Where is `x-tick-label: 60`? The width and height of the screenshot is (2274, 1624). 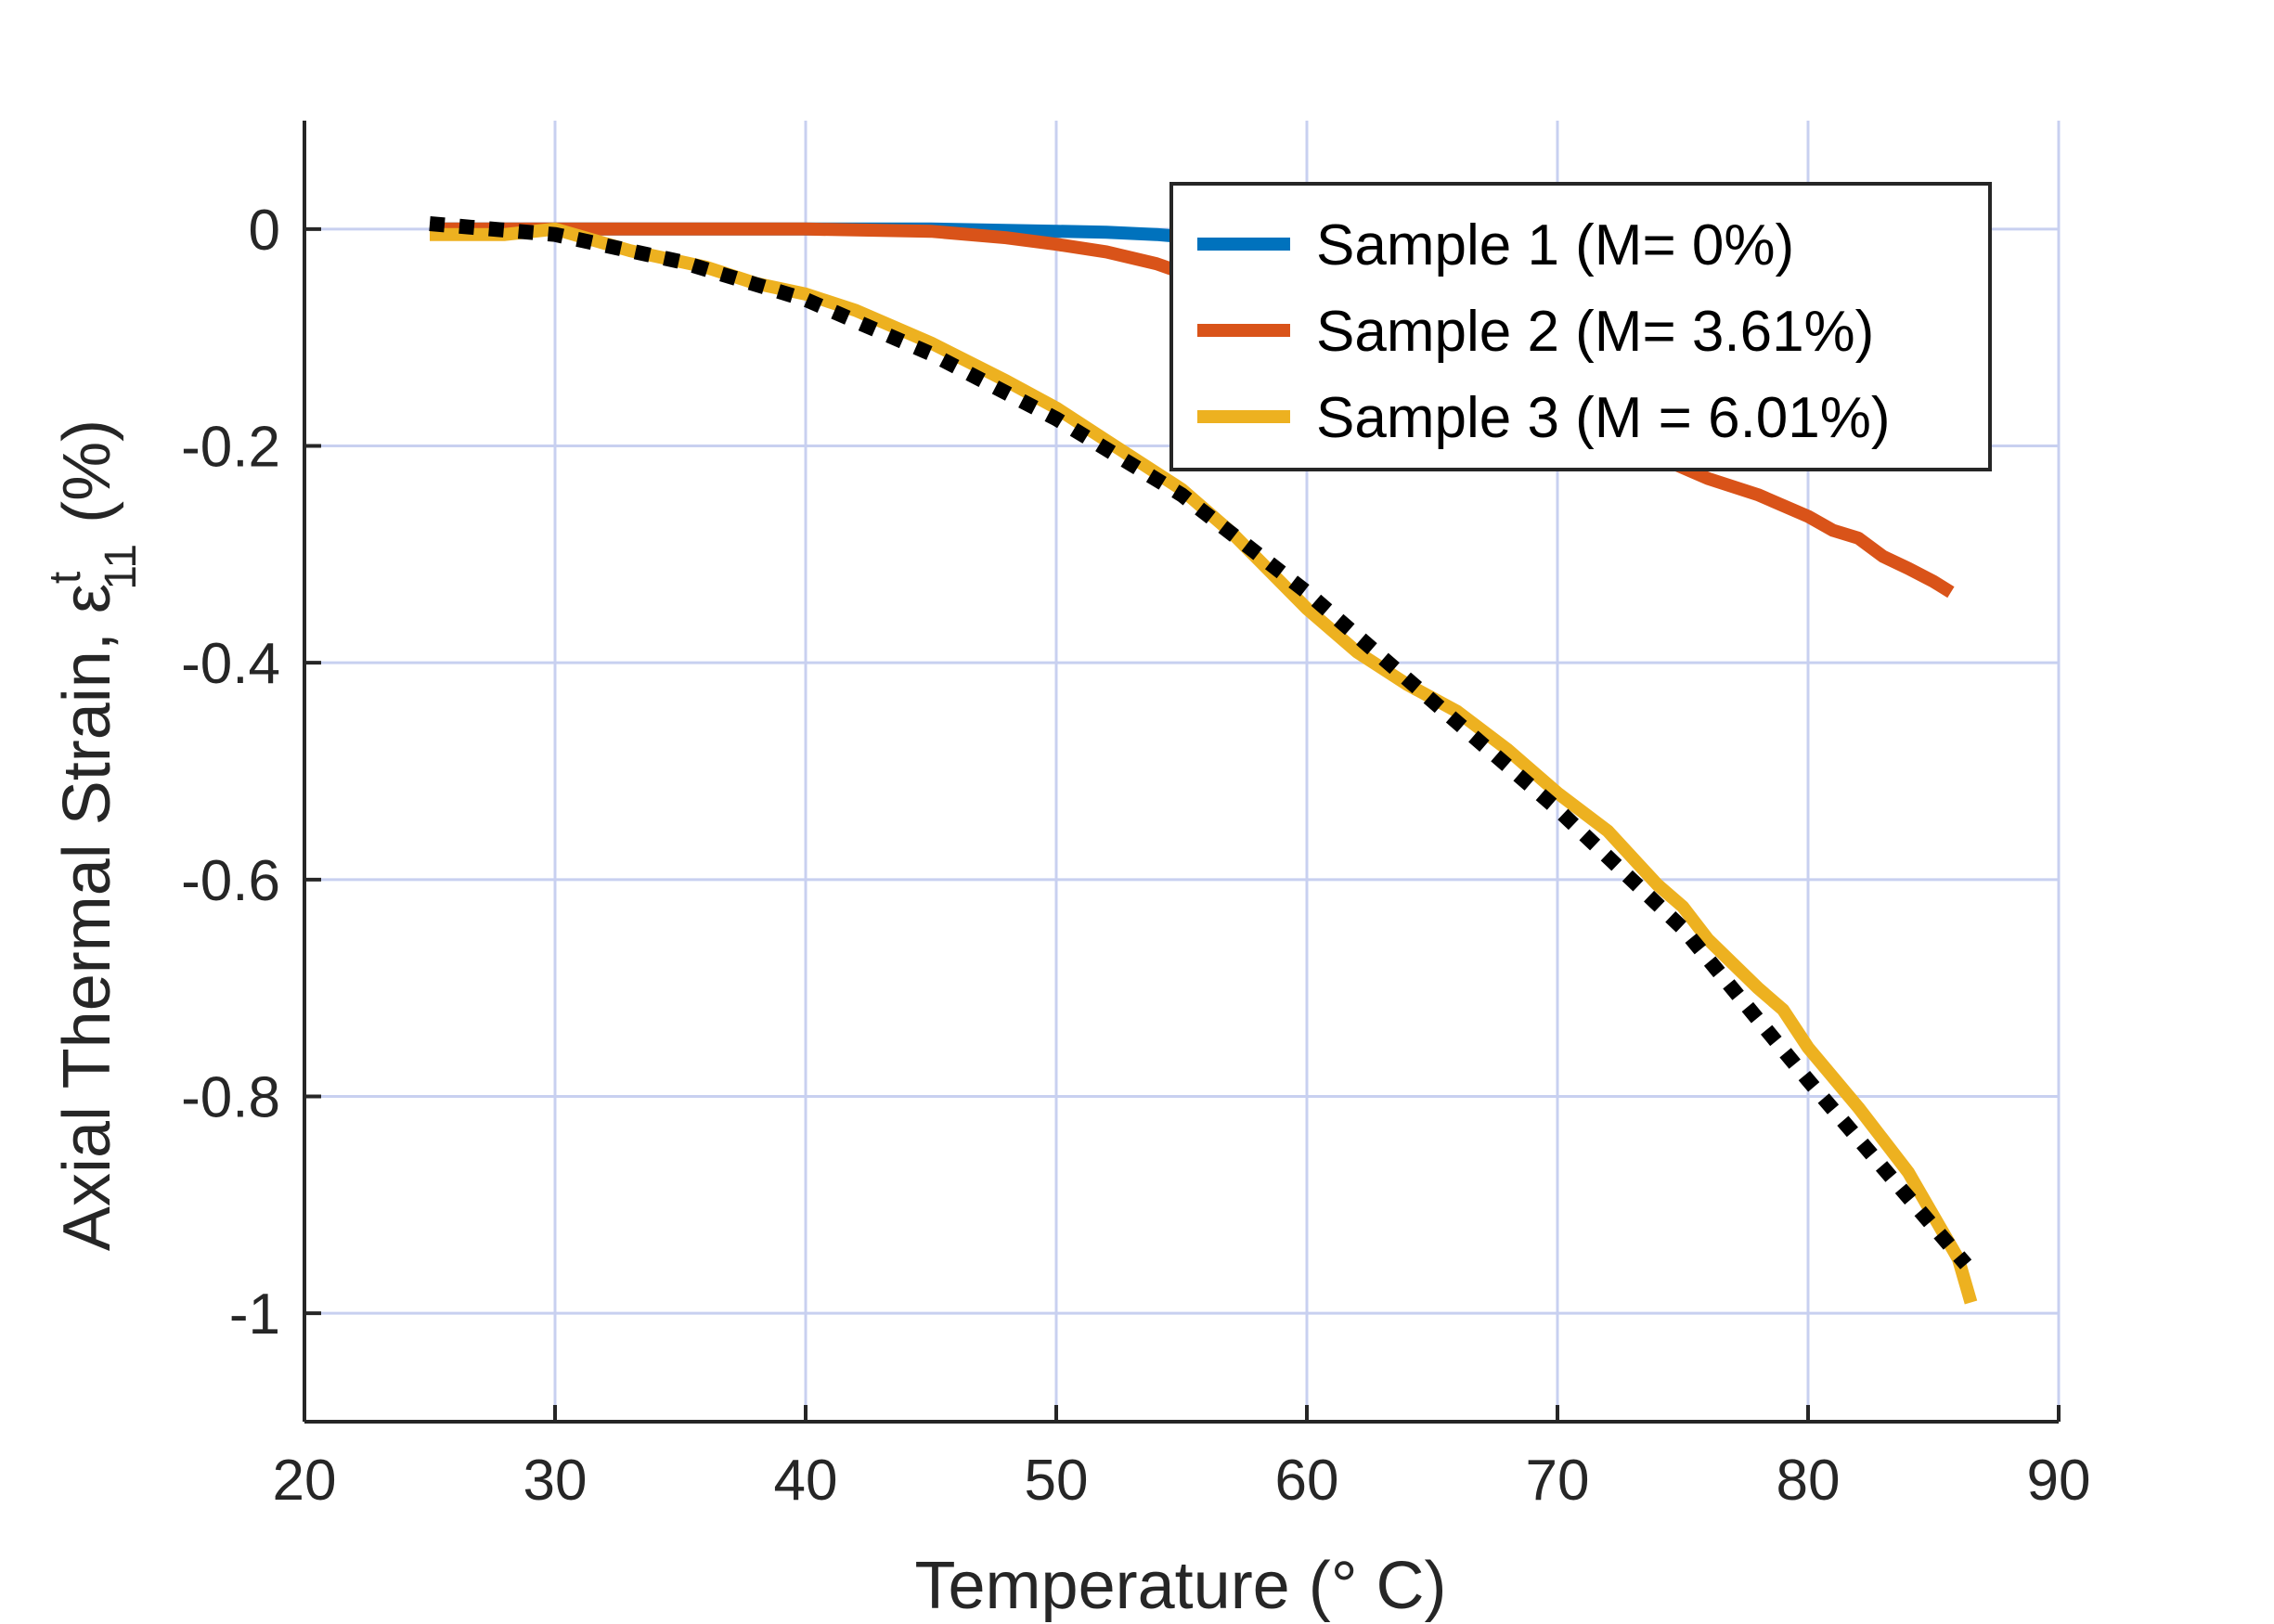 x-tick-label: 60 is located at coordinates (1307, 1481).